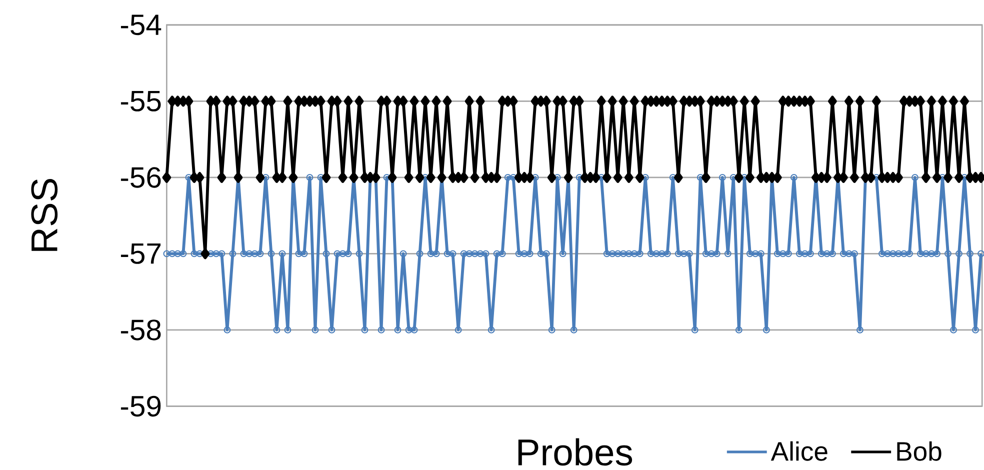 The height and width of the screenshot is (470, 984). I want to click on x-axis-title: Probes, so click(575, 452).